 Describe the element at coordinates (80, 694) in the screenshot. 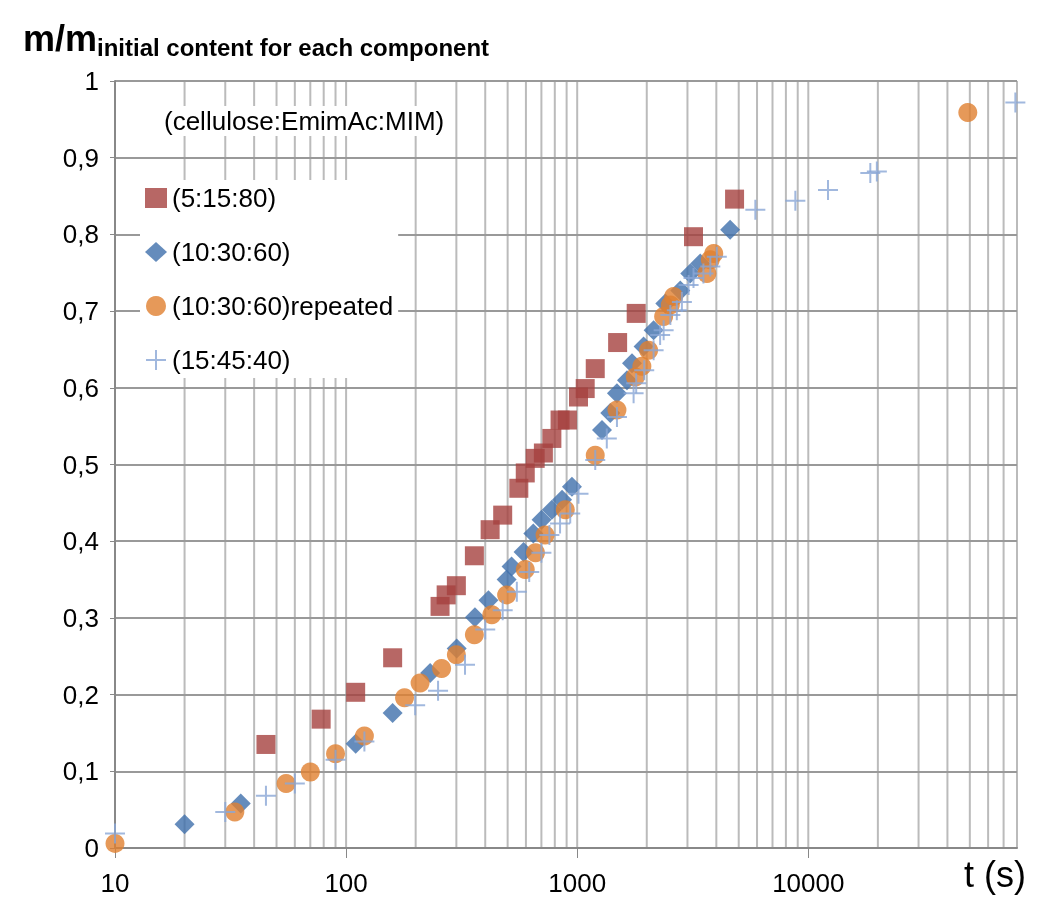

I see `y-tick-label: 0,2` at that location.